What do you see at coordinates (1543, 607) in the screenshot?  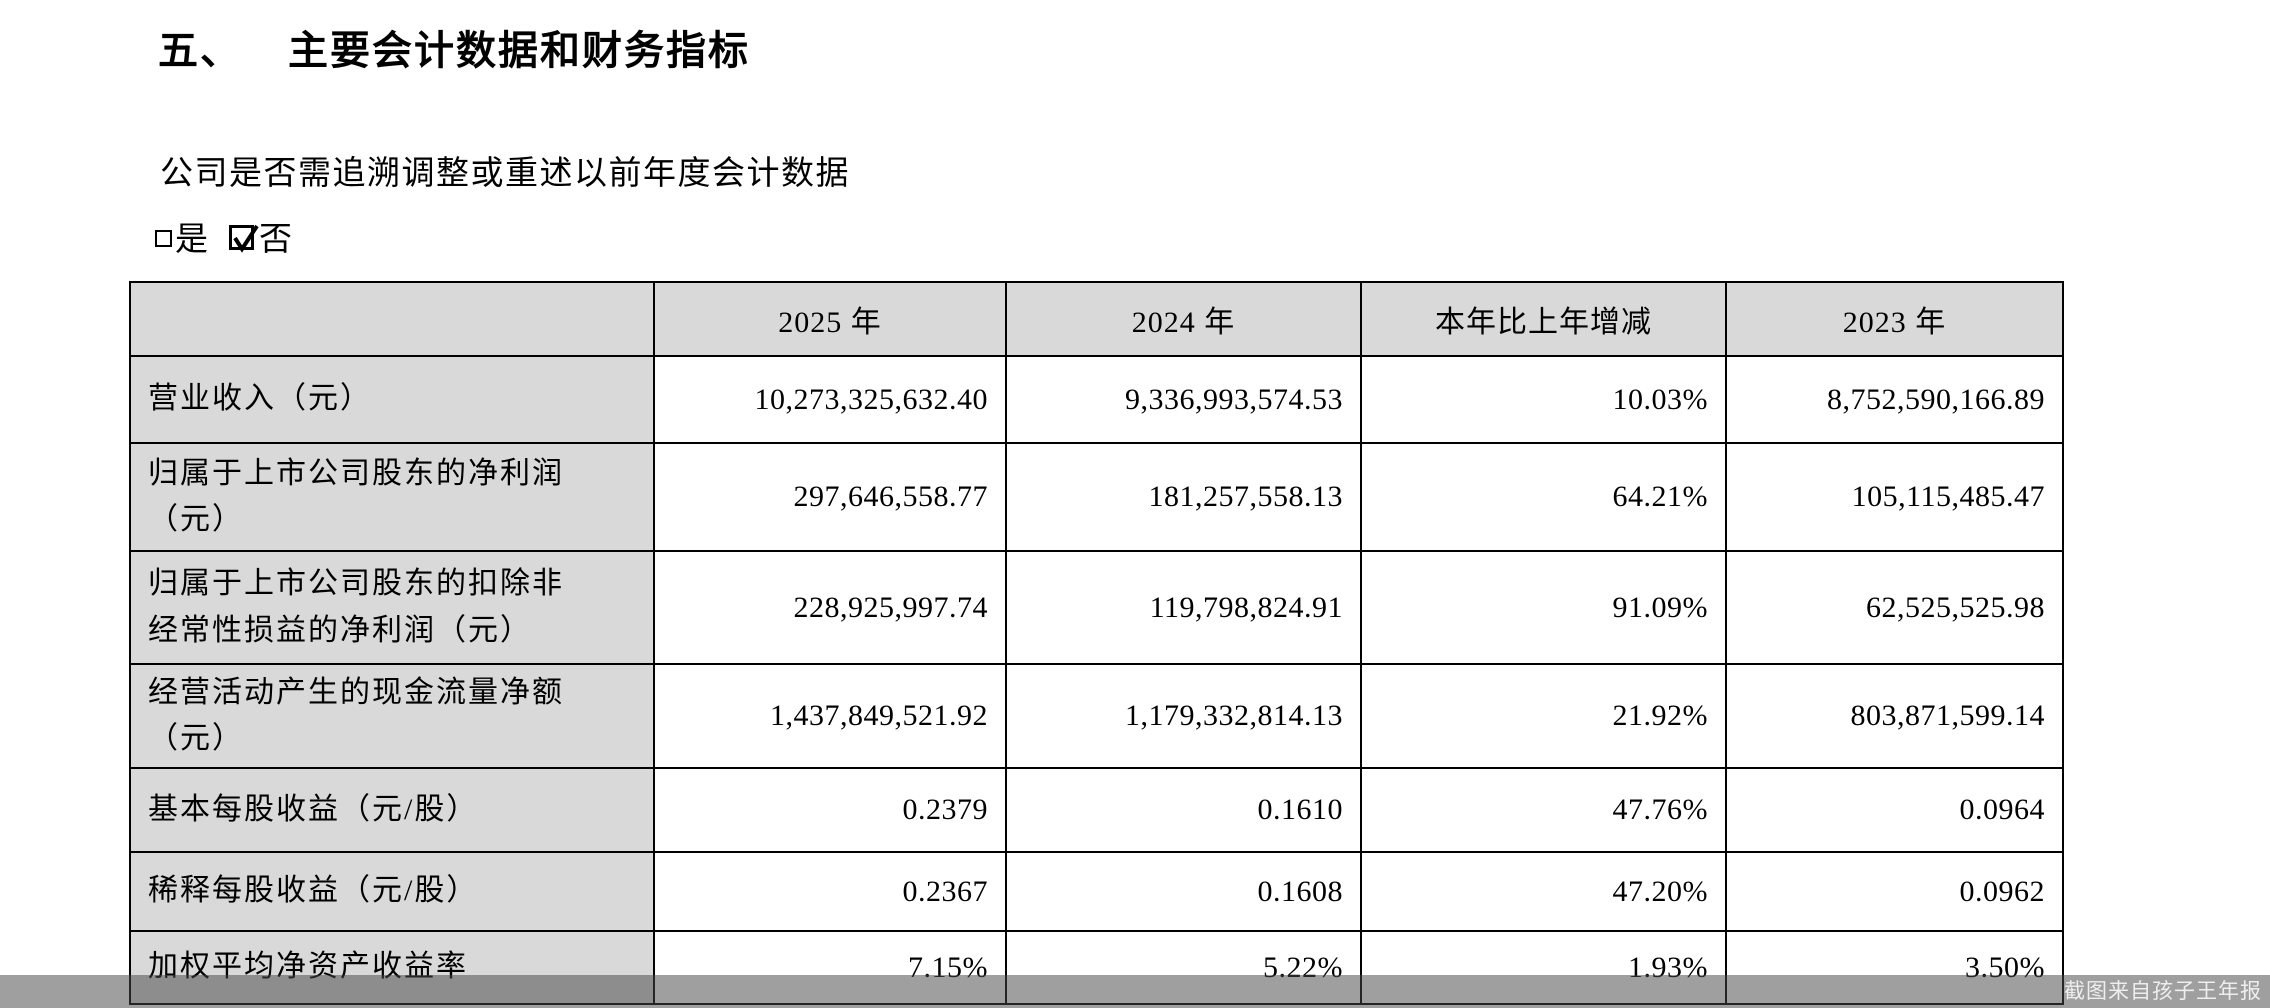 I see `value-yoy: 91.09%` at bounding box center [1543, 607].